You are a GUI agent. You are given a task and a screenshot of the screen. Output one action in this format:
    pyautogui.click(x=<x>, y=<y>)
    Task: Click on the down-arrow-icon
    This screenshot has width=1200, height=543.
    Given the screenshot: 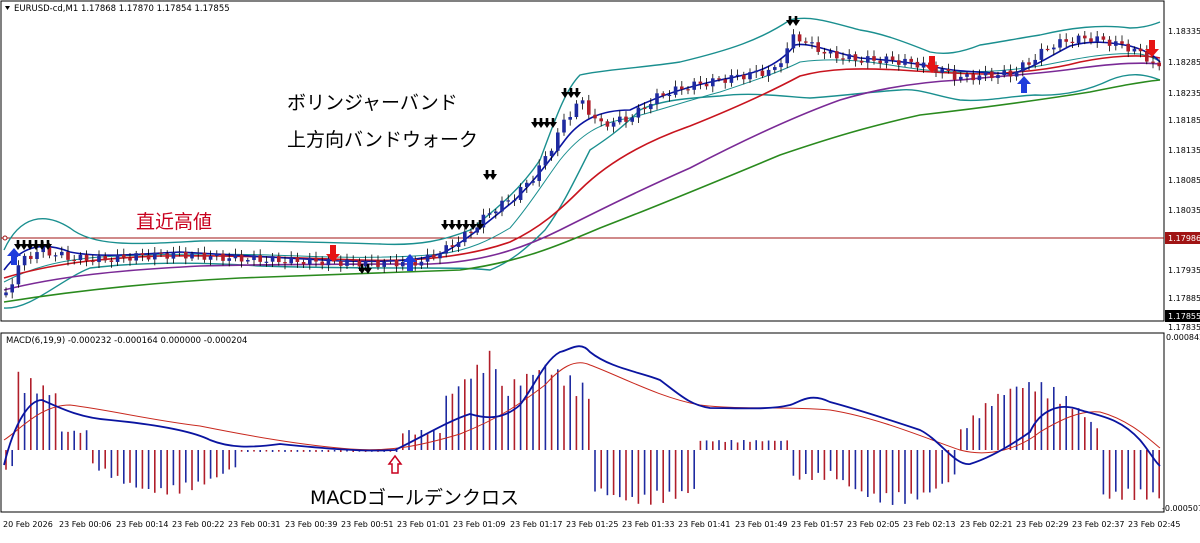 What is the action you would take?
    pyautogui.click(x=1152, y=48)
    